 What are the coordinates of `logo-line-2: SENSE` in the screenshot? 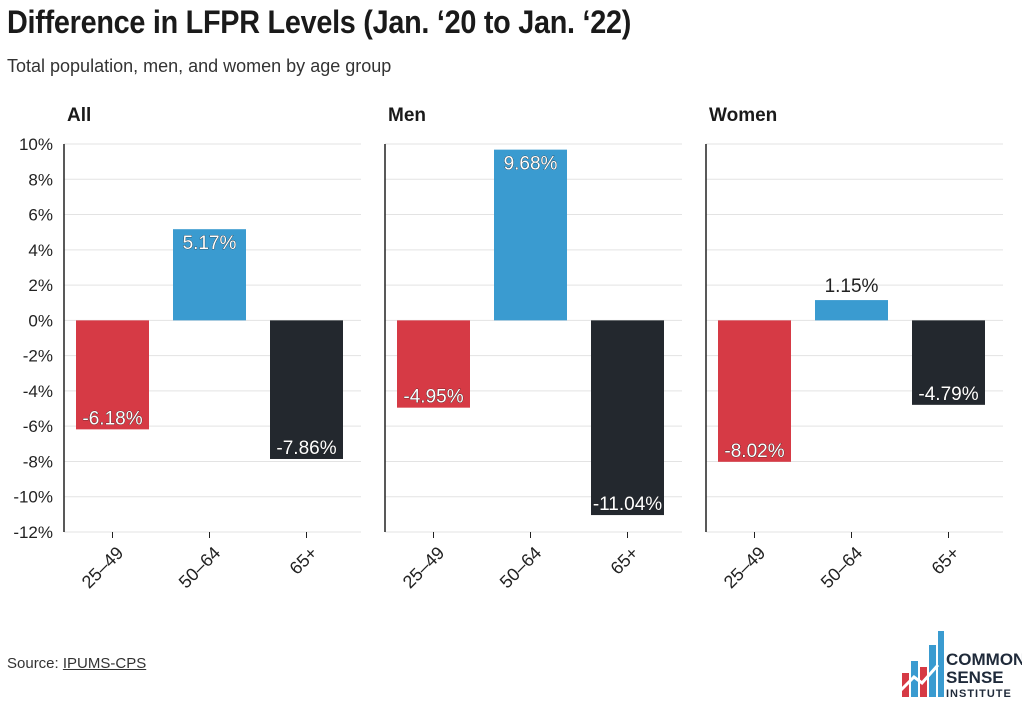 It's located at (975, 677).